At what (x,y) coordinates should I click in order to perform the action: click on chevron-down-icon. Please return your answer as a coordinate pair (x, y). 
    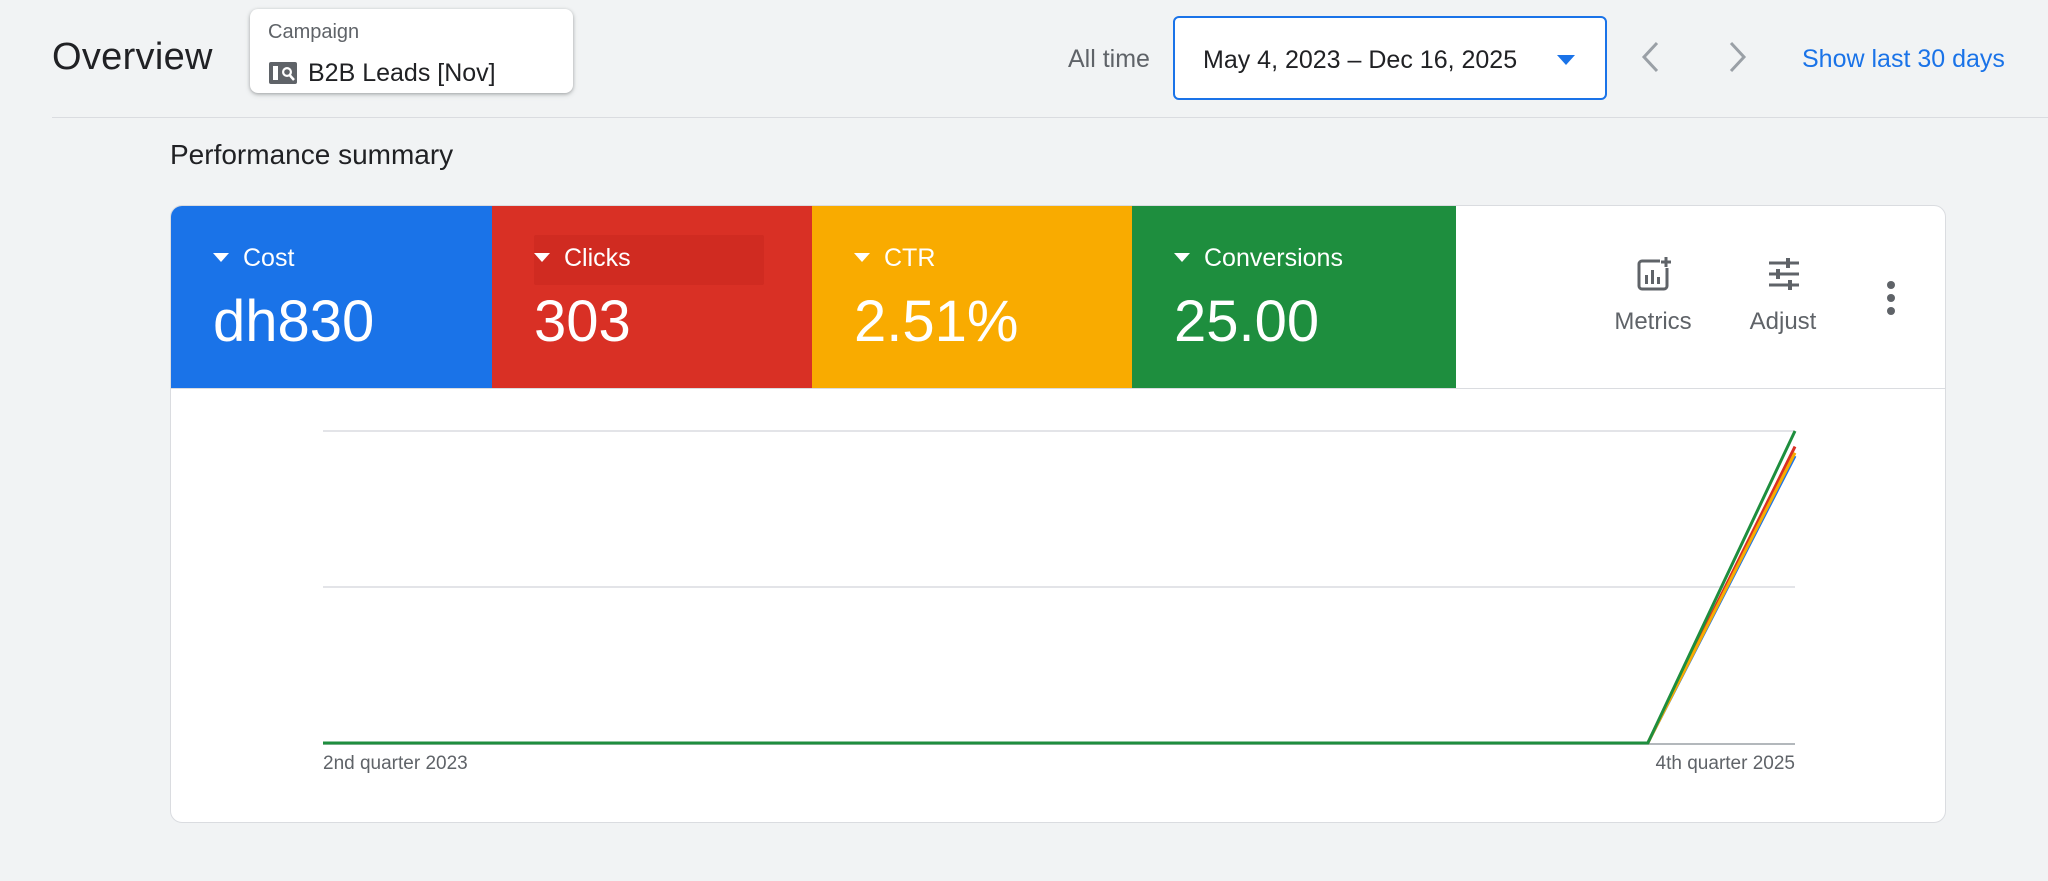
    Looking at the image, I should click on (1566, 60).